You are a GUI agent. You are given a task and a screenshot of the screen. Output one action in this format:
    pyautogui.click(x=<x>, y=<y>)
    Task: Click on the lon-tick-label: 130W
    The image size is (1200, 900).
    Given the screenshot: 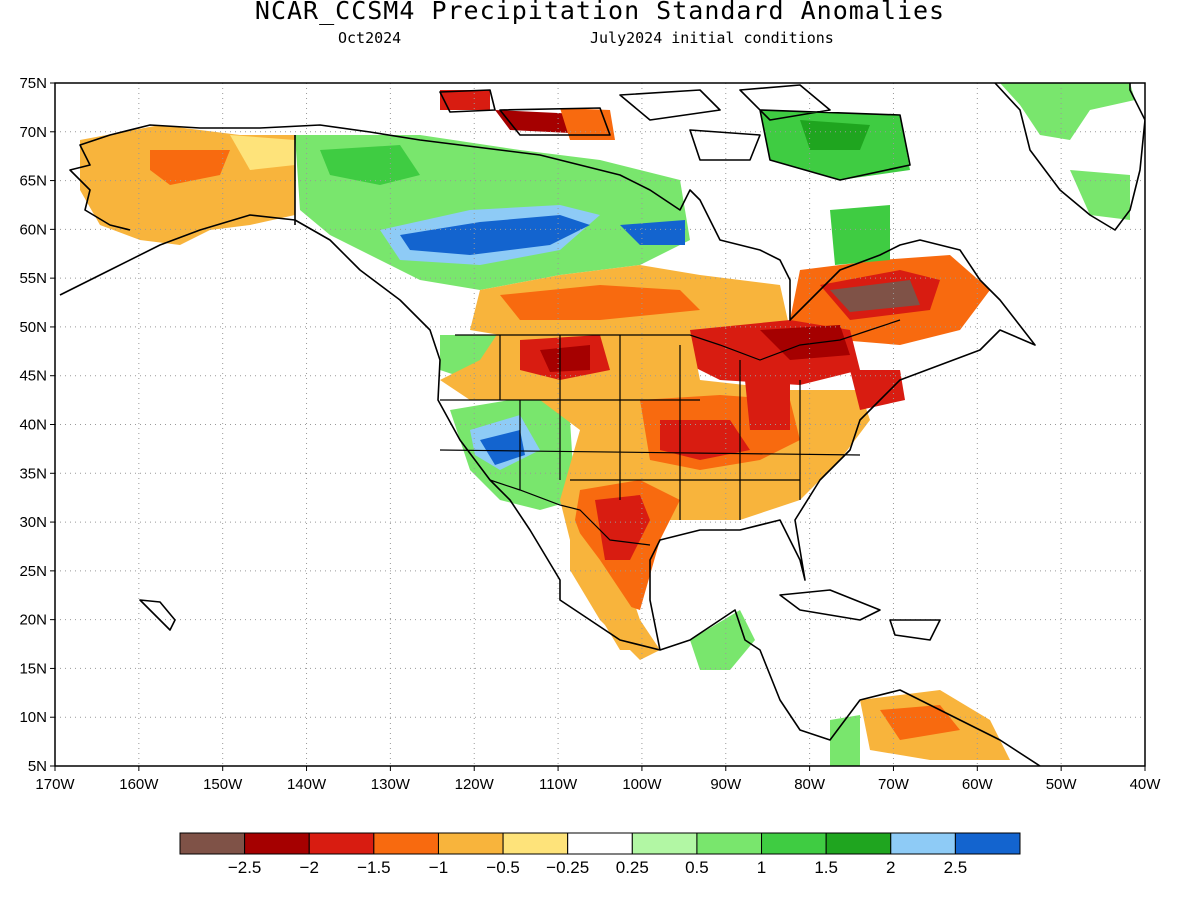 What is the action you would take?
    pyautogui.click(x=391, y=784)
    